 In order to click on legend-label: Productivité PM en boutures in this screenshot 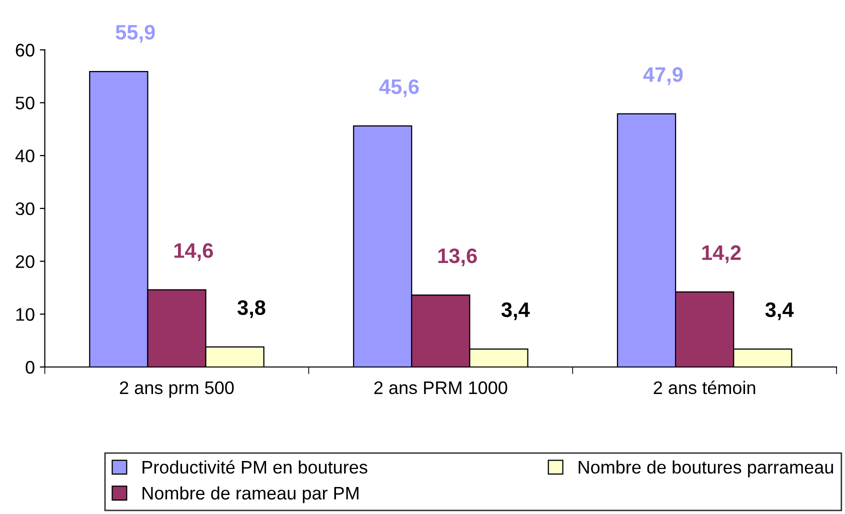, I will do `click(255, 467)`.